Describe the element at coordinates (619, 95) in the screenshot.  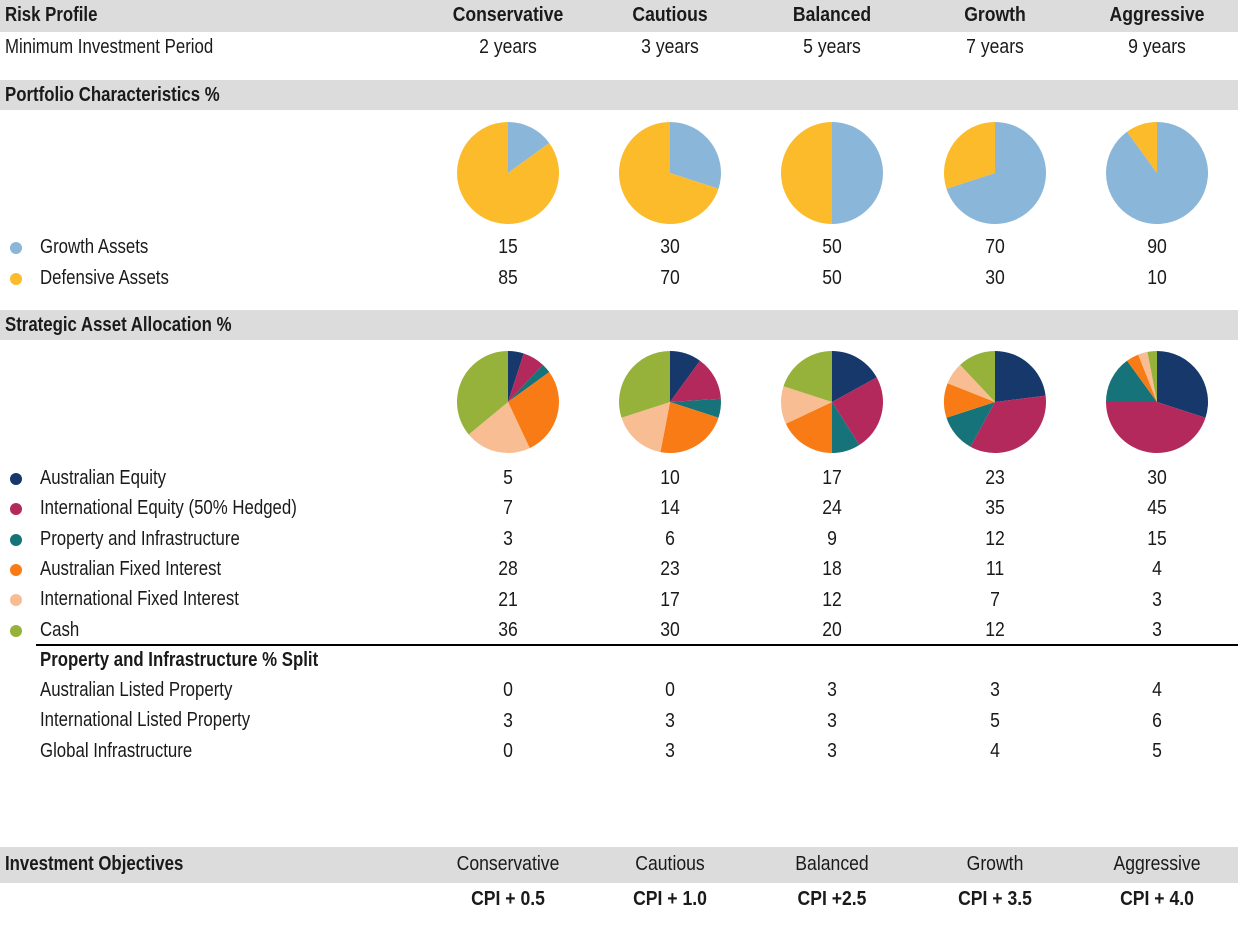
I see `portfolio-band` at that location.